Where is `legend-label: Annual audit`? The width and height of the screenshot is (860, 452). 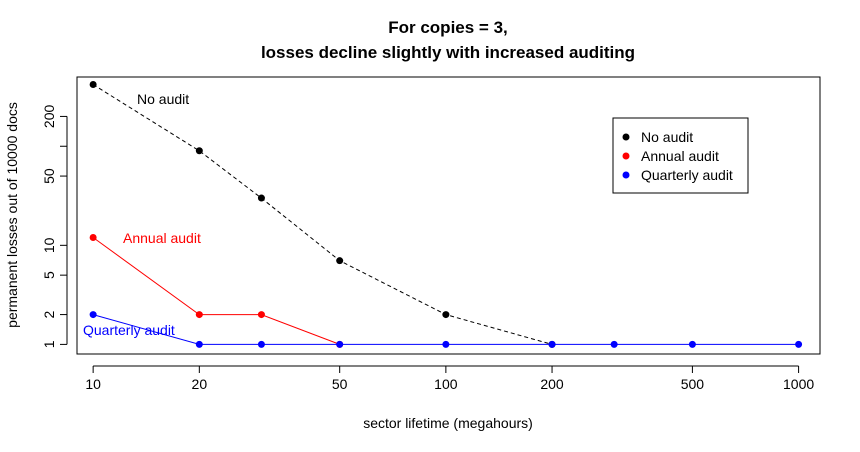
legend-label: Annual audit is located at coordinates (680, 156).